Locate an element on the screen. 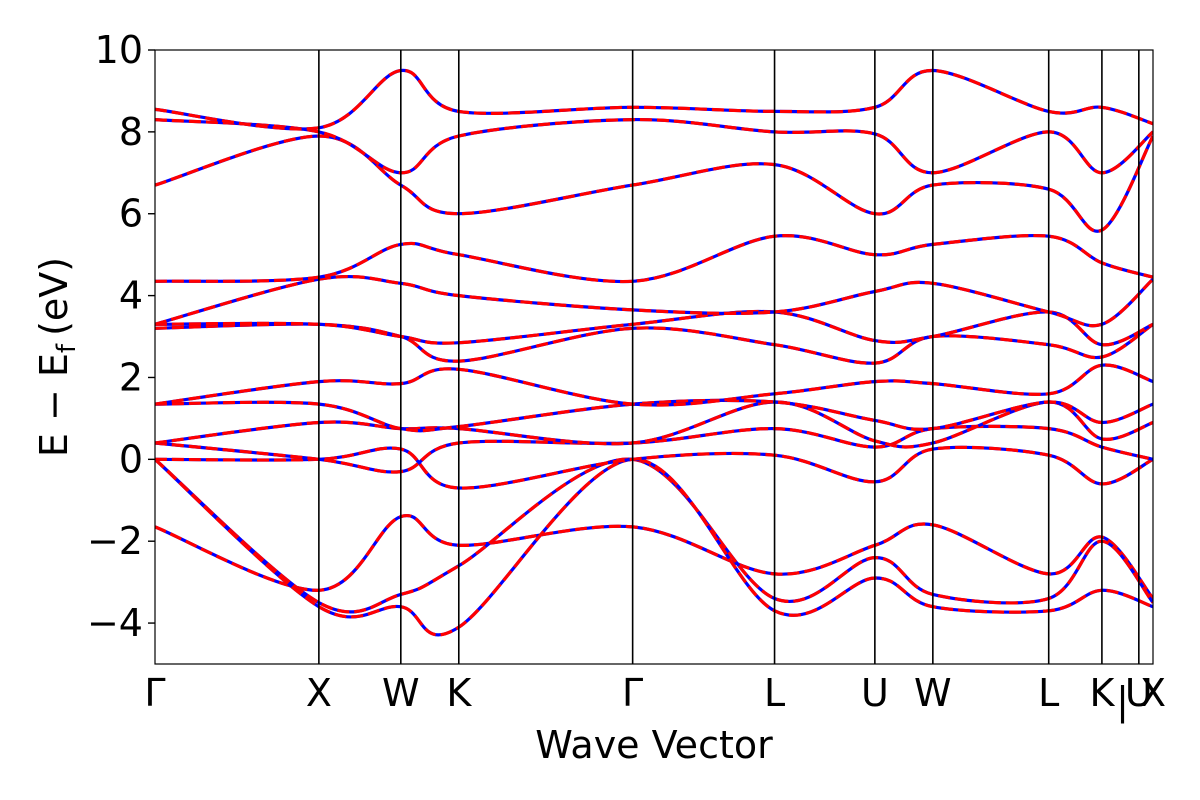  y-axis-title-subscript: f is located at coordinates (67, 348).